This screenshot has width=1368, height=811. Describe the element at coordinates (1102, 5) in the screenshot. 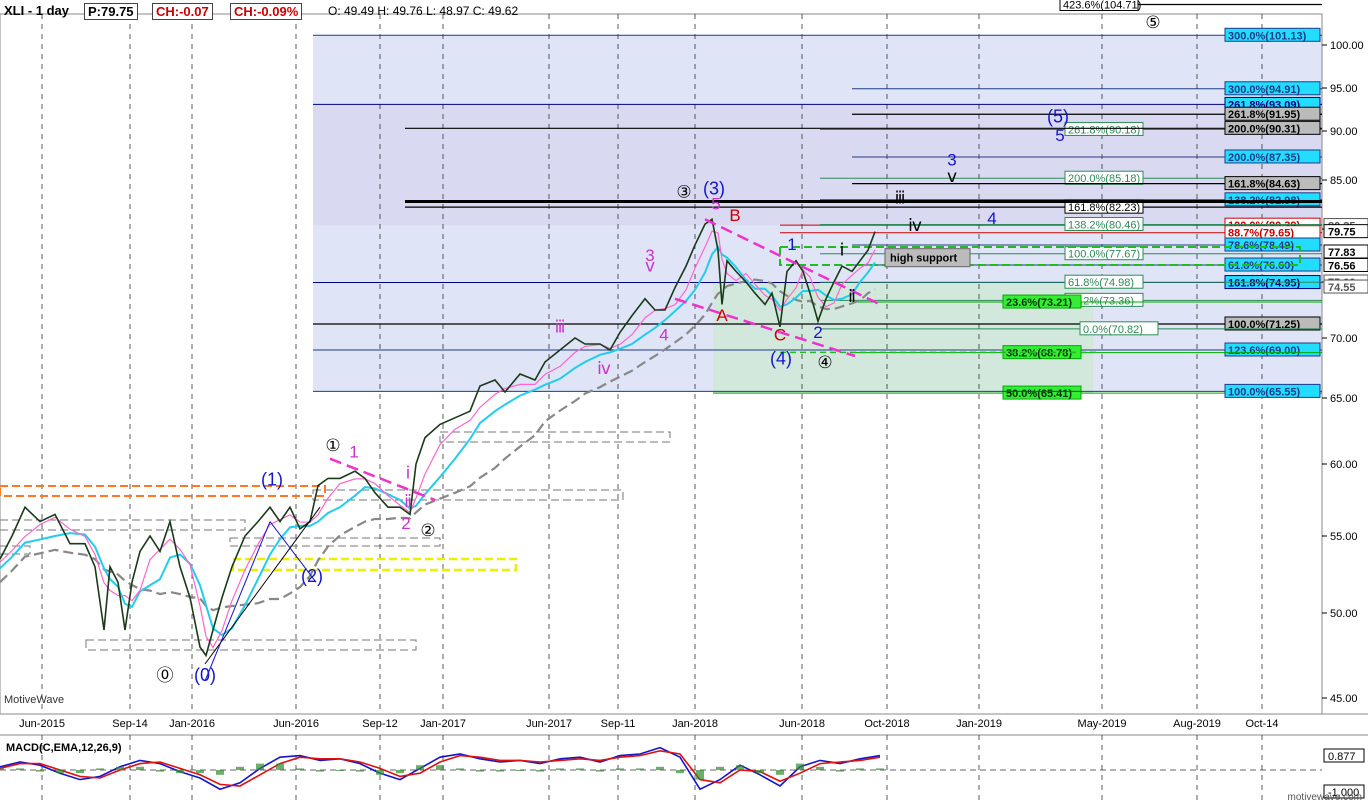

I see `fib-label: 423.6%(104.71)` at that location.